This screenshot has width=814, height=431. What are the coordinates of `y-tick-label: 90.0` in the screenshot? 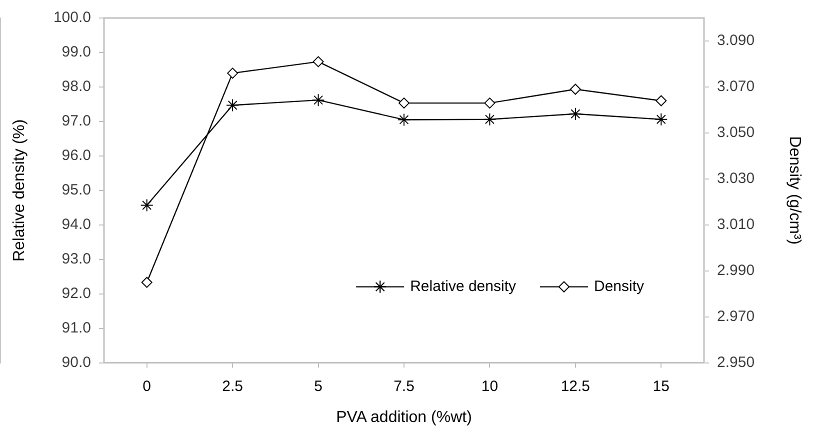 It's located at (76, 362).